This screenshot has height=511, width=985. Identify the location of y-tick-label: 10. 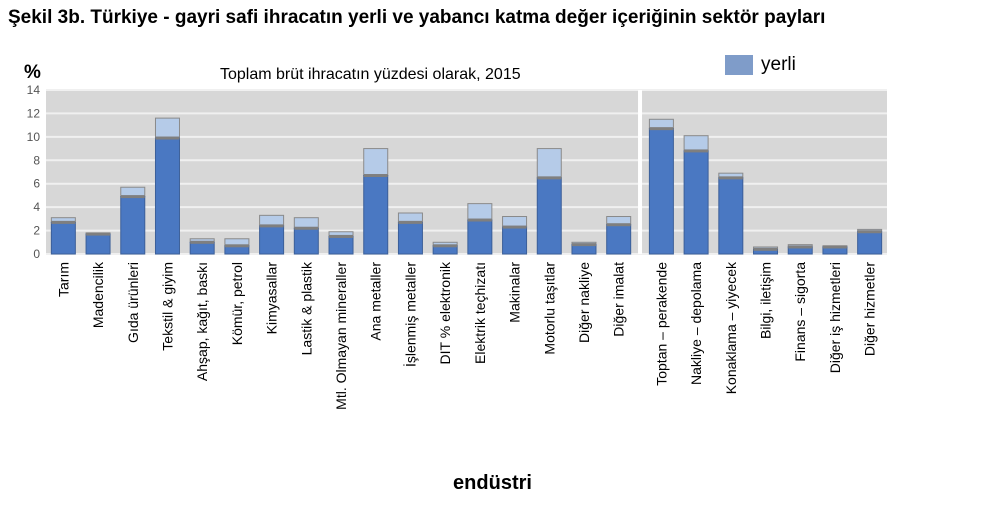
(34, 137).